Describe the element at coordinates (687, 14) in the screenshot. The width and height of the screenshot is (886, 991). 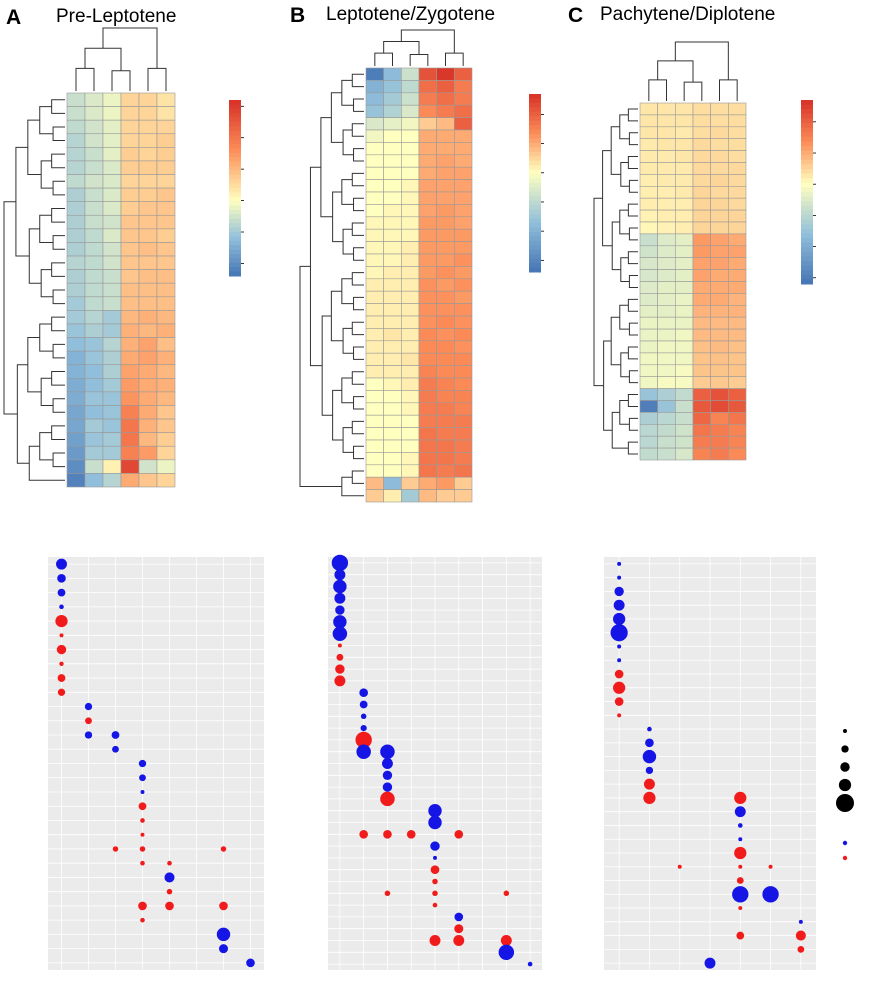
I see `panel-title-c: Pachytene/Diplotene` at that location.